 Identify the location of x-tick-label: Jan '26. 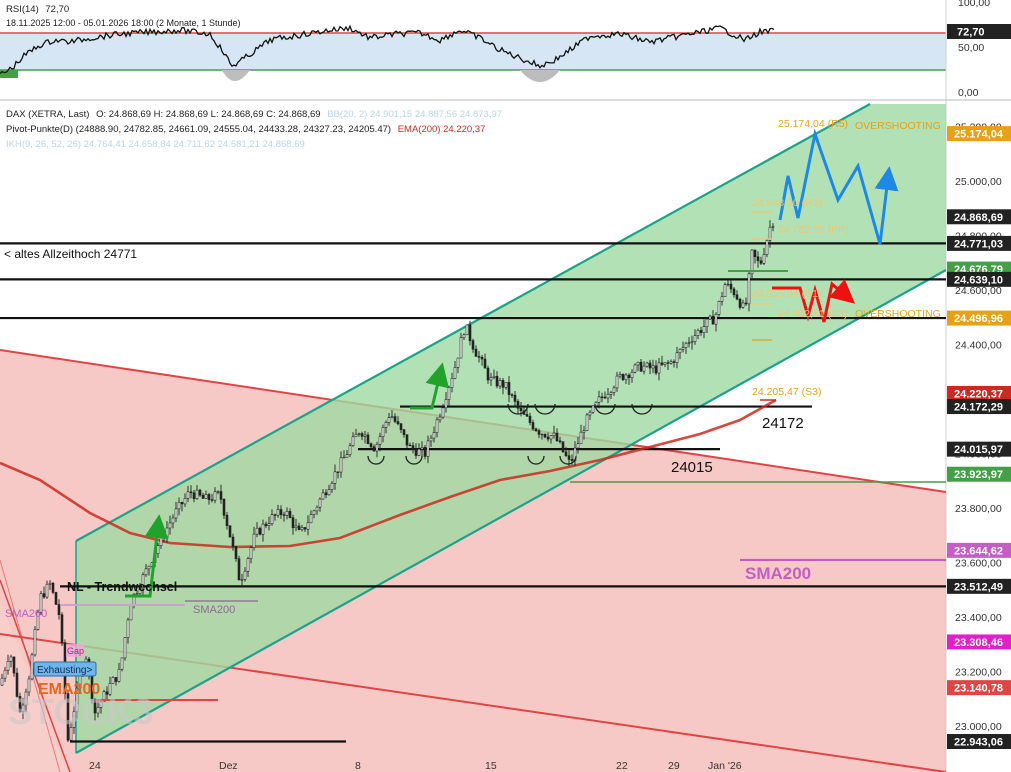
(725, 766).